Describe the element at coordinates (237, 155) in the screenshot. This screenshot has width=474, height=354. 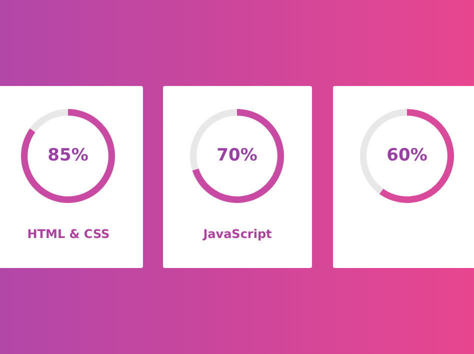
I see `data-label: 70%` at that location.